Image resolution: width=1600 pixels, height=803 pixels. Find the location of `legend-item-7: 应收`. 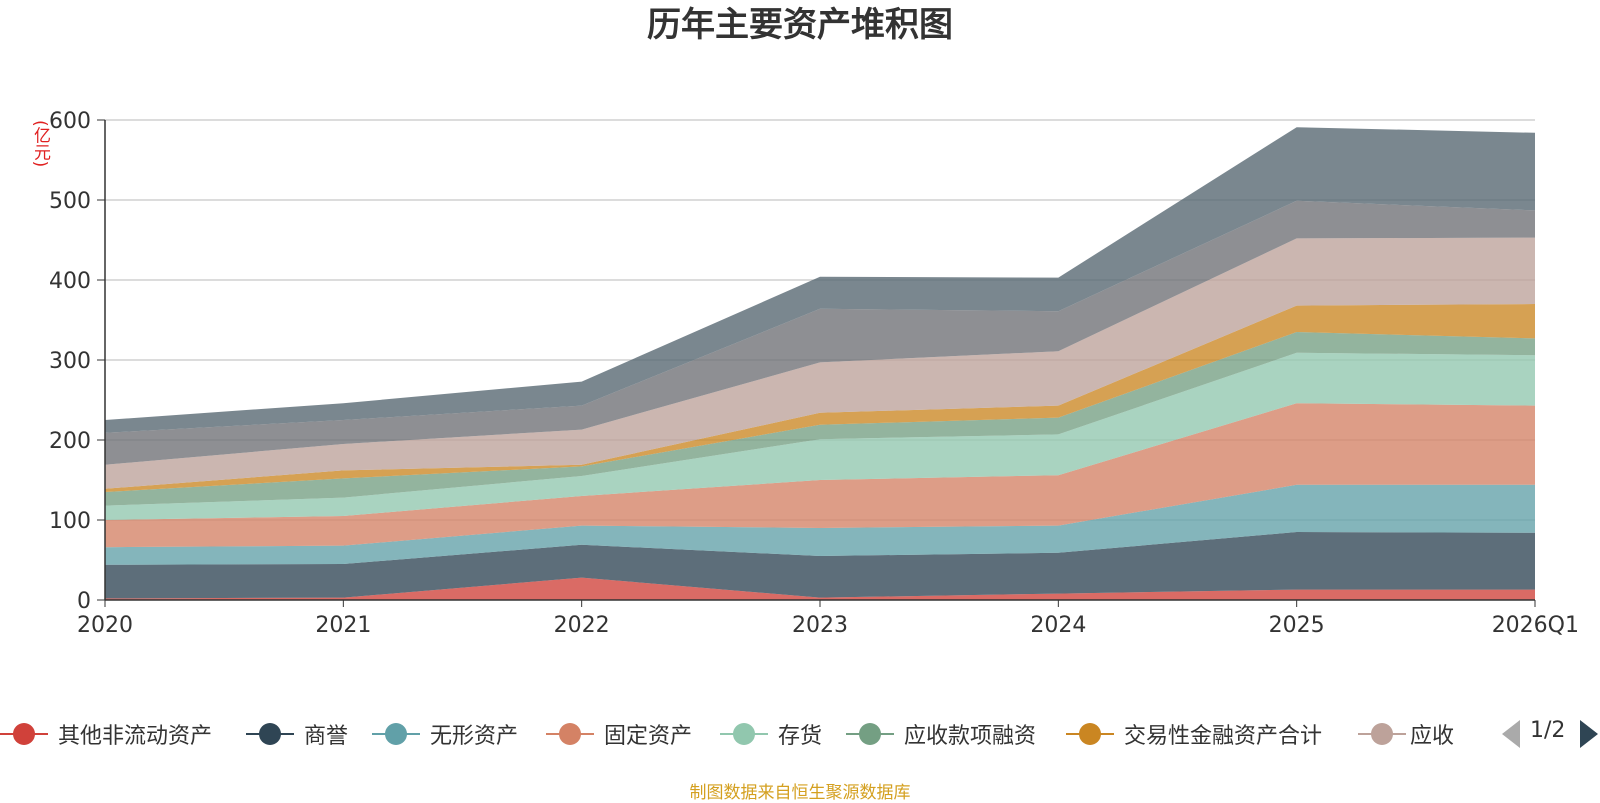

legend-item-7: 应收 is located at coordinates (1406, 734).